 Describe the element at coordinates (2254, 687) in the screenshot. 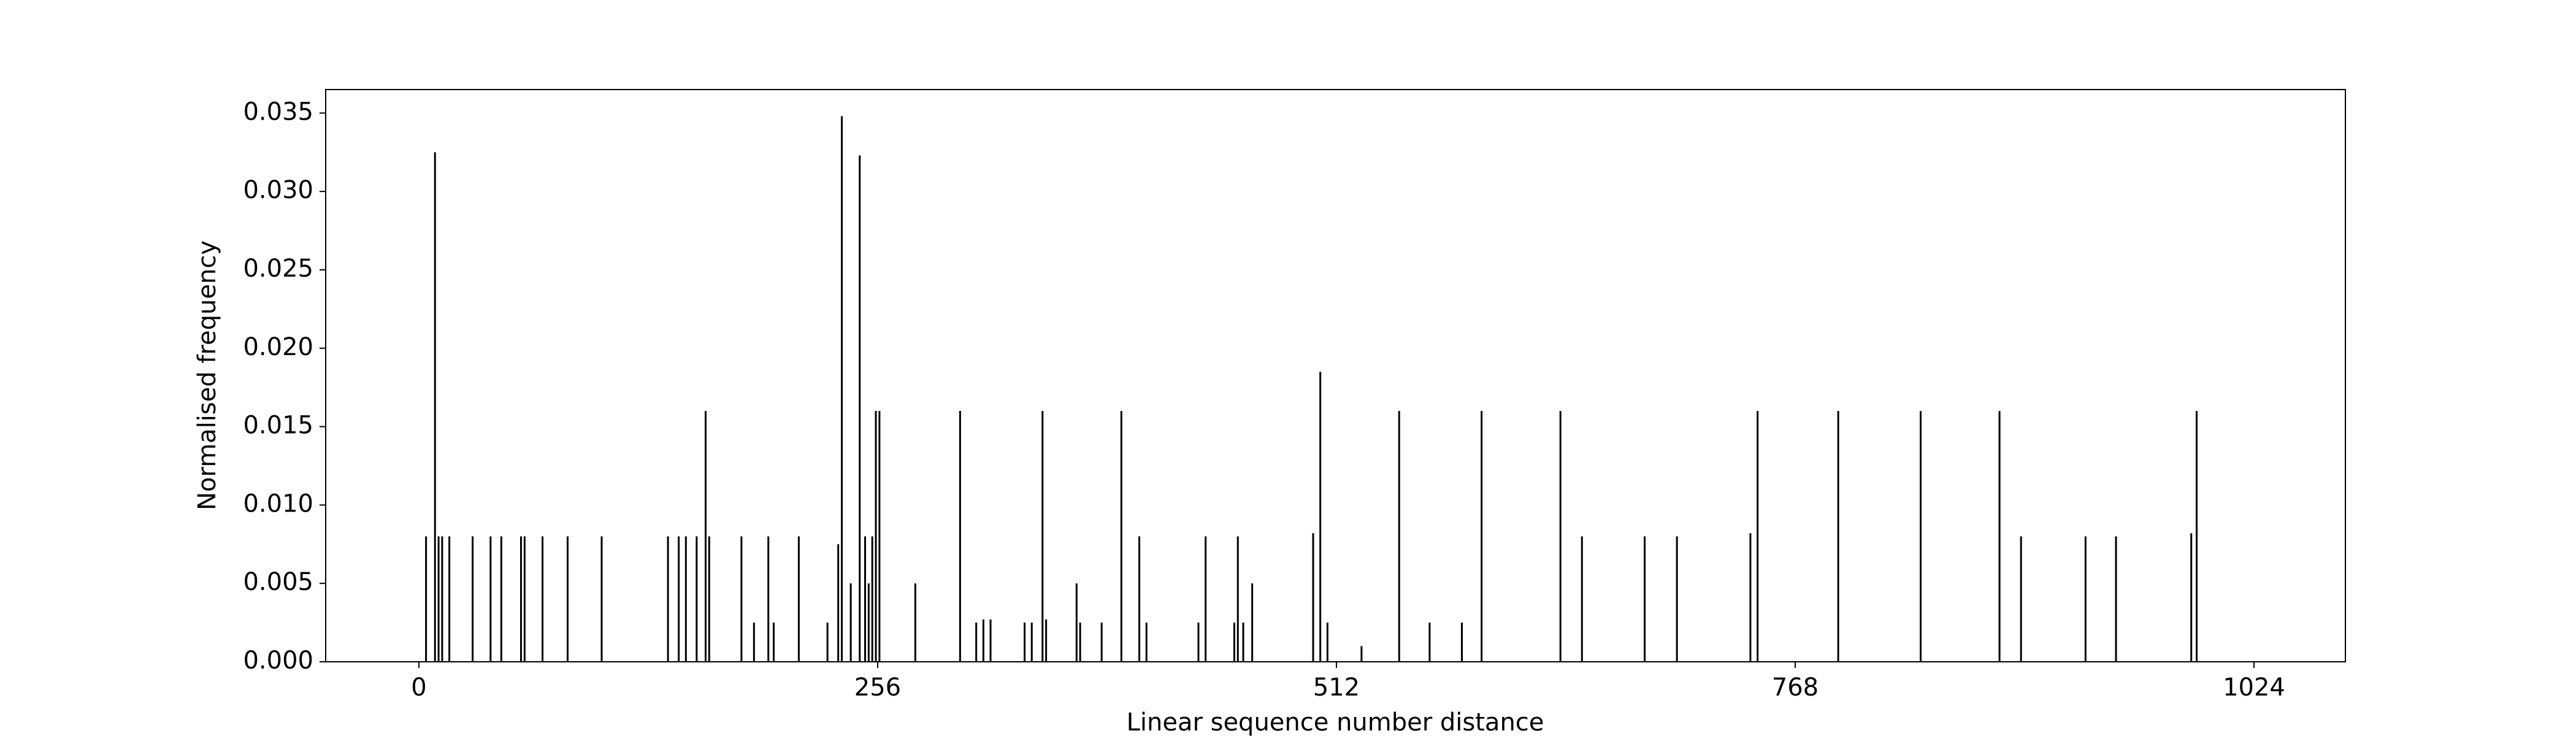

I see `x-tick-label: 1024` at that location.